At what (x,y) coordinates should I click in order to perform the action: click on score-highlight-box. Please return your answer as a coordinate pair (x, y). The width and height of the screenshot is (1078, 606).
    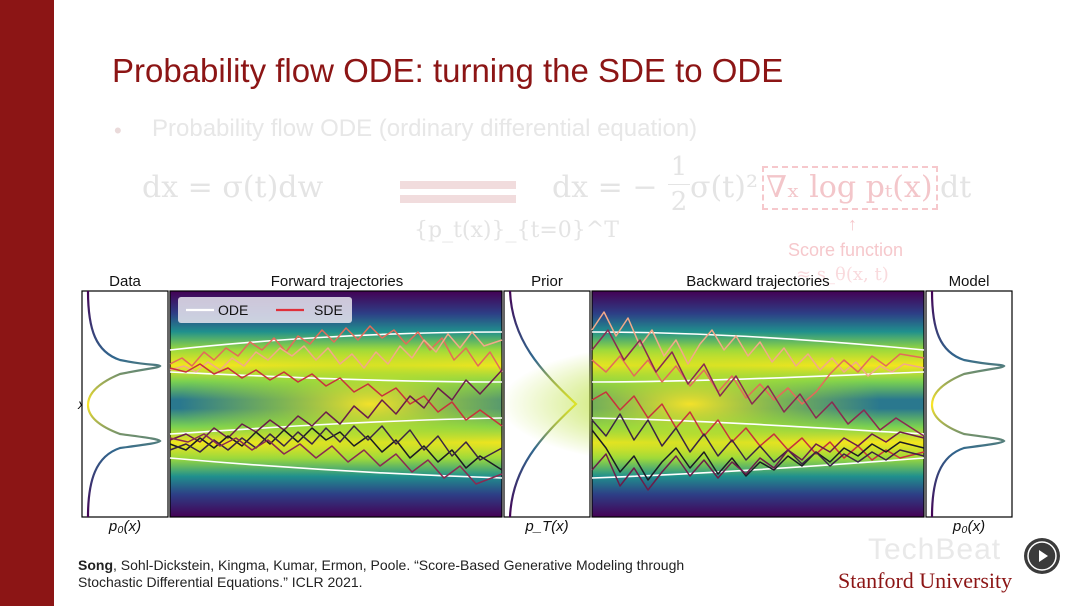
    Looking at the image, I should click on (850, 188).